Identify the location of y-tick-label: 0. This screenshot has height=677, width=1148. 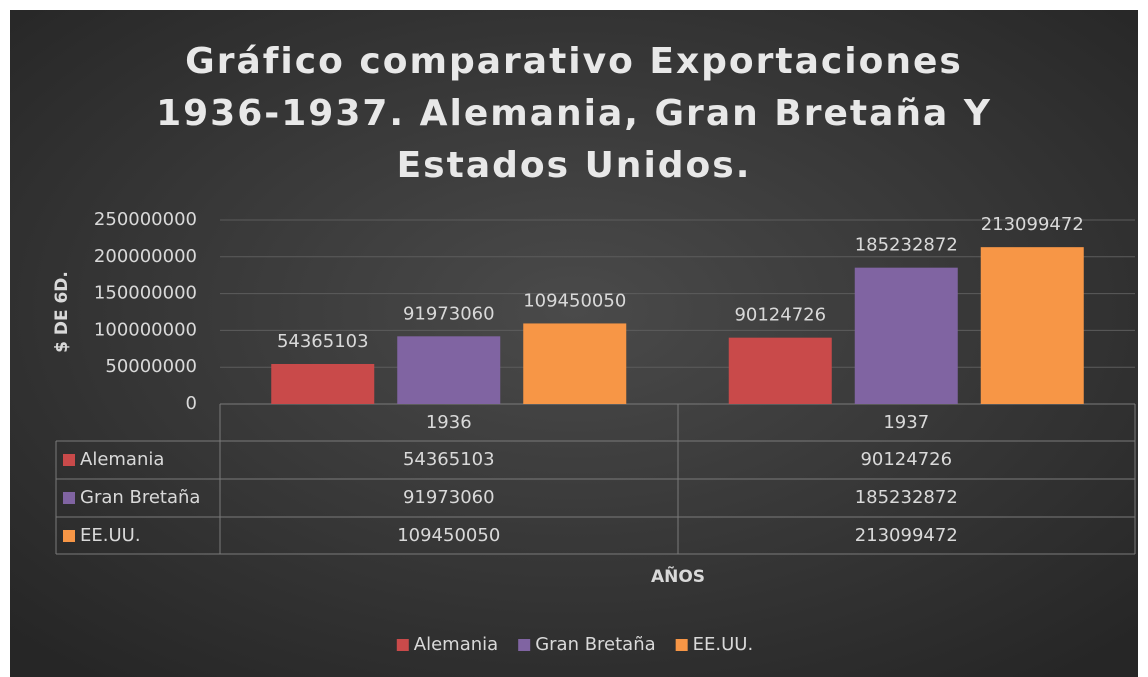
(191, 403).